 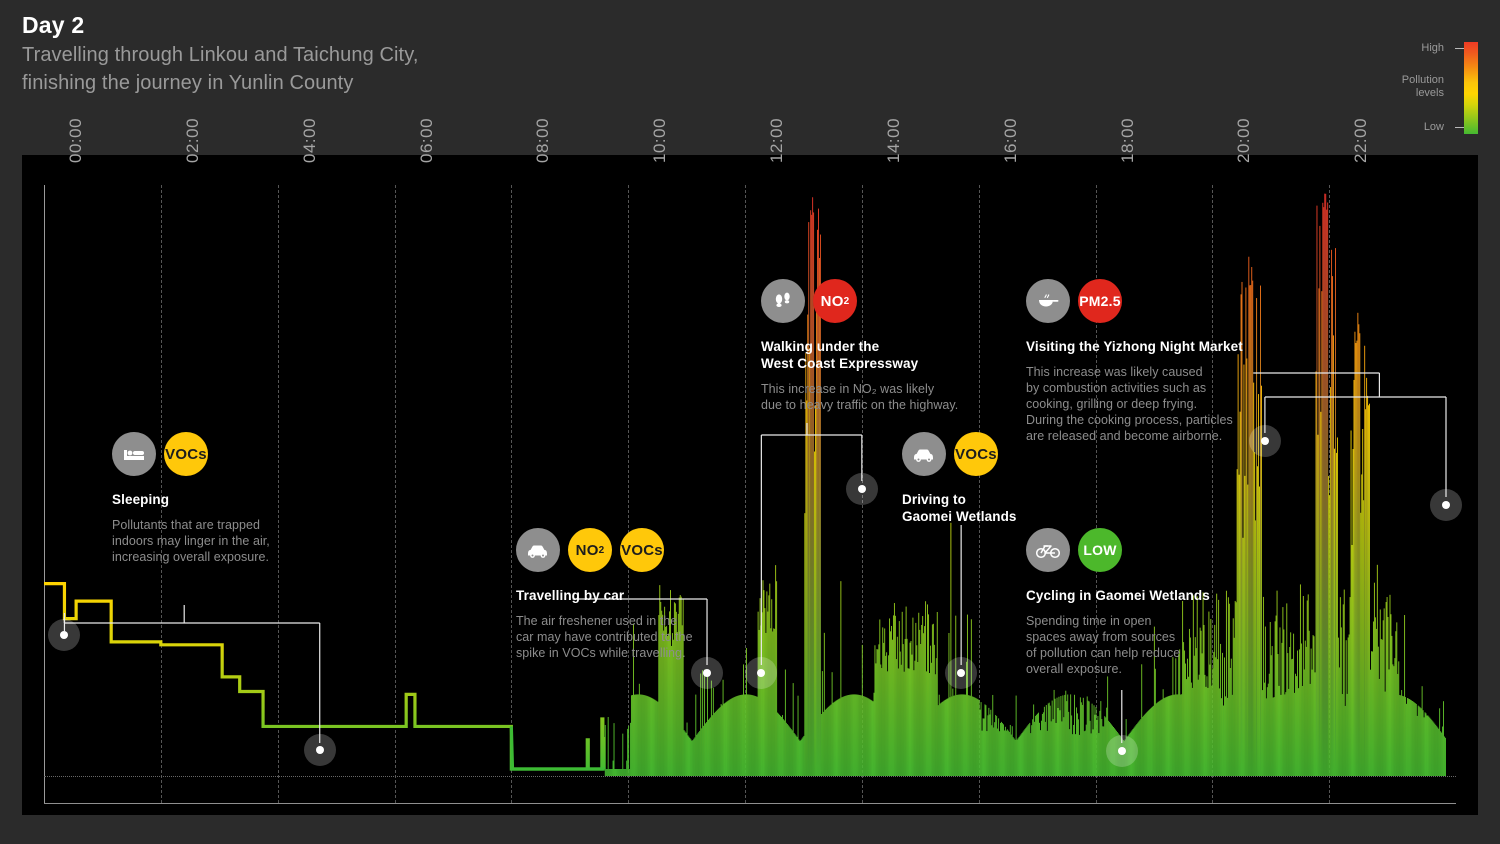 What do you see at coordinates (1244, 140) in the screenshot?
I see `tick-label-2000: 20:00` at bounding box center [1244, 140].